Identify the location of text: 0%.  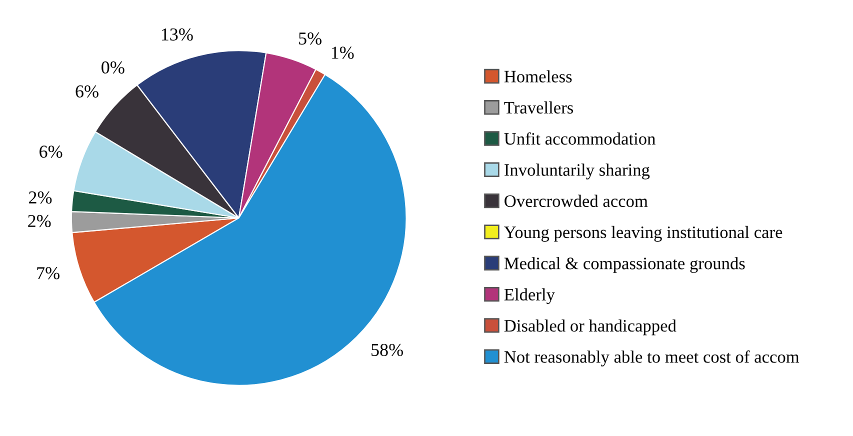
(113, 67).